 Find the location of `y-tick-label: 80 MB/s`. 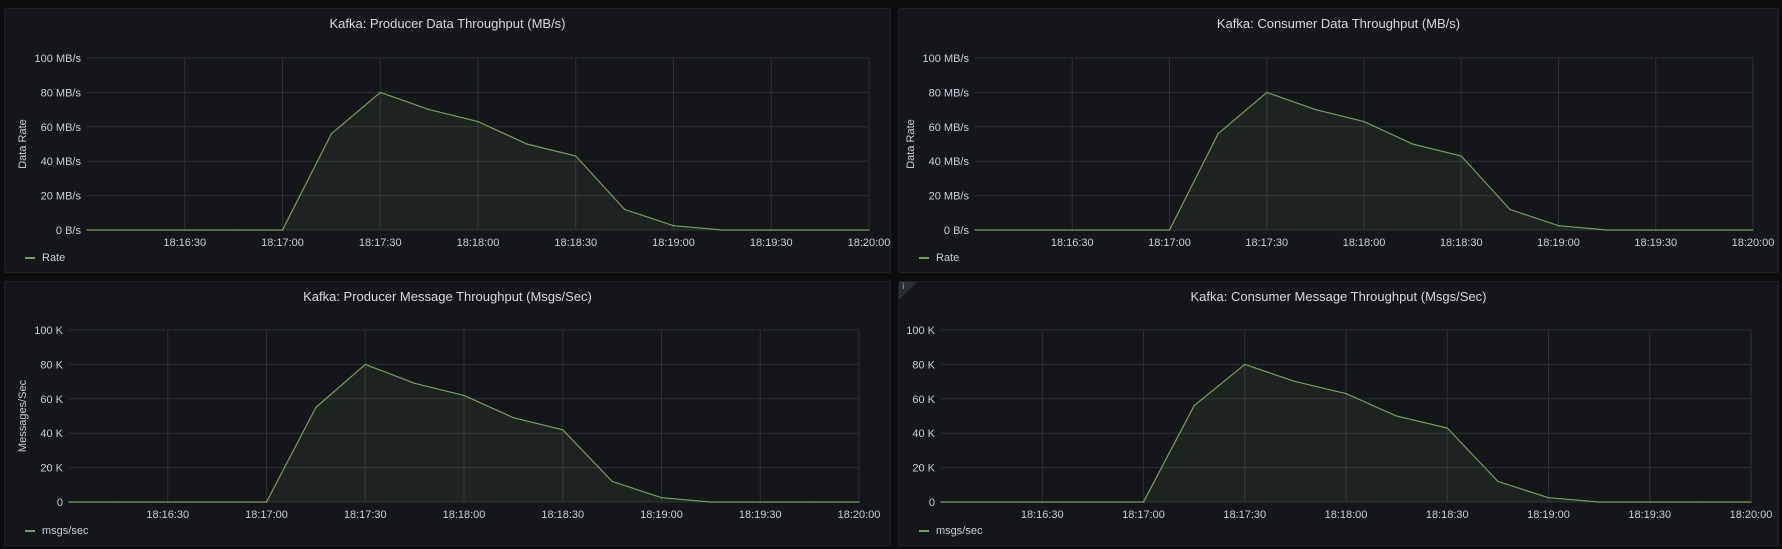

y-tick-label: 80 MB/s is located at coordinates (61, 93).